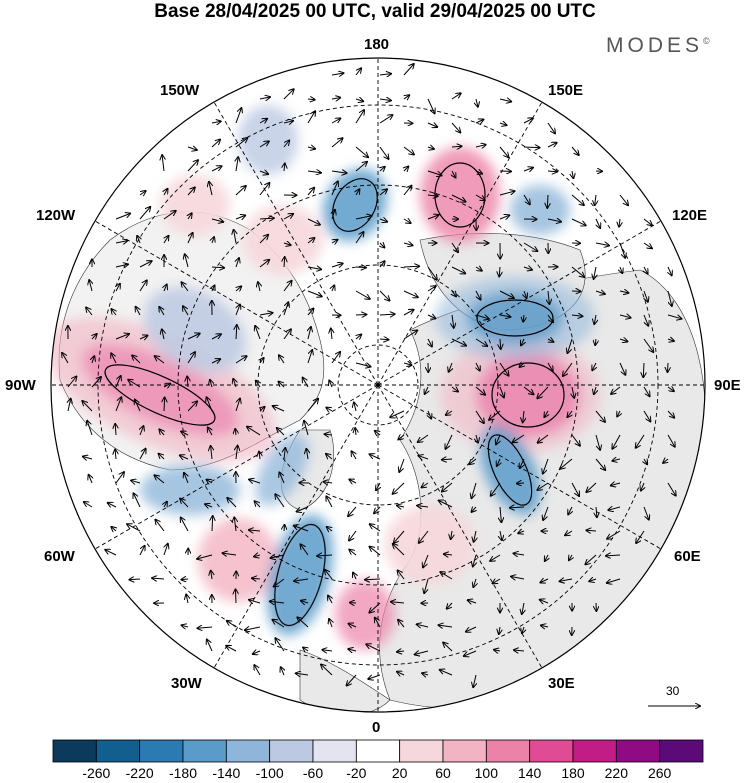 Image resolution: width=750 pixels, height=783 pixels. Describe the element at coordinates (74, 751) in the screenshot. I see `colorbar-swatch` at that location.